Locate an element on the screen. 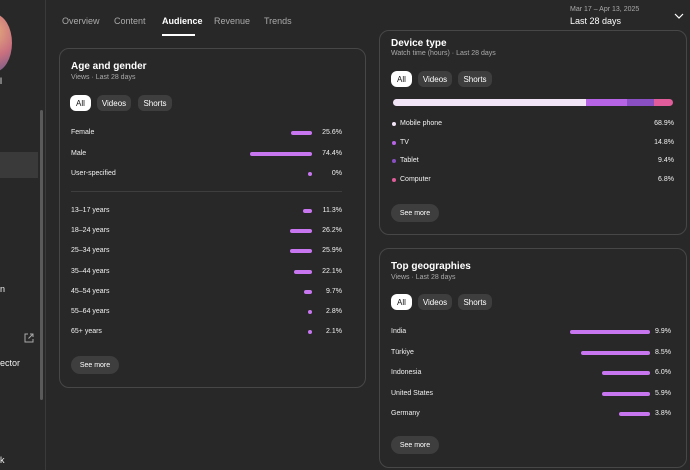 The image size is (690, 470). tab-revenue: Revenue is located at coordinates (232, 21).